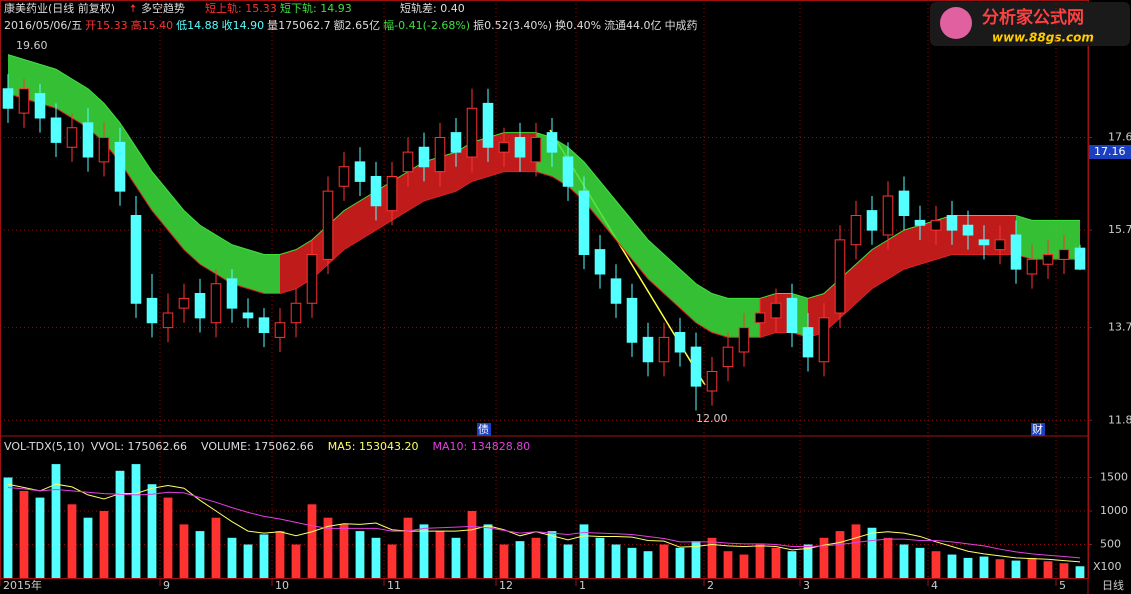 The height and width of the screenshot is (594, 1131). I want to click on info-item: 高15.40, so click(152, 25).